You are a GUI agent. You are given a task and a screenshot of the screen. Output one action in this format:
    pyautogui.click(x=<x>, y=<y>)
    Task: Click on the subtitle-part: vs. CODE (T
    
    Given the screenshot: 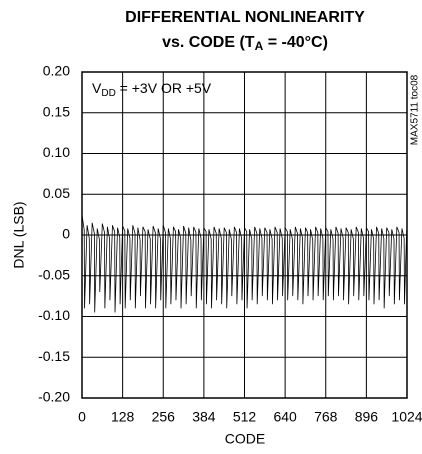 What is the action you would take?
    pyautogui.click(x=208, y=42)
    